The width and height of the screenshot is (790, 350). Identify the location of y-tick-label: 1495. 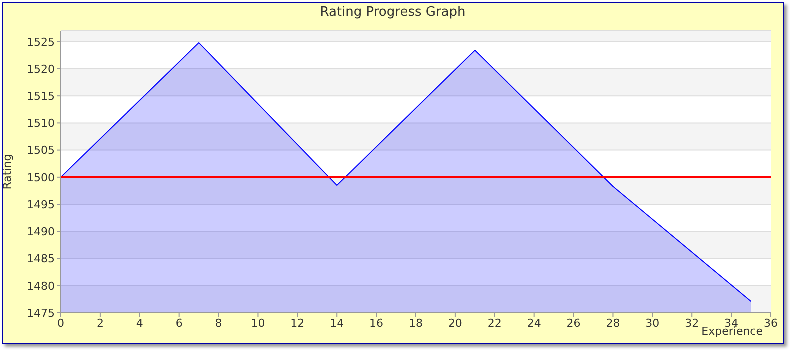
(41, 205).